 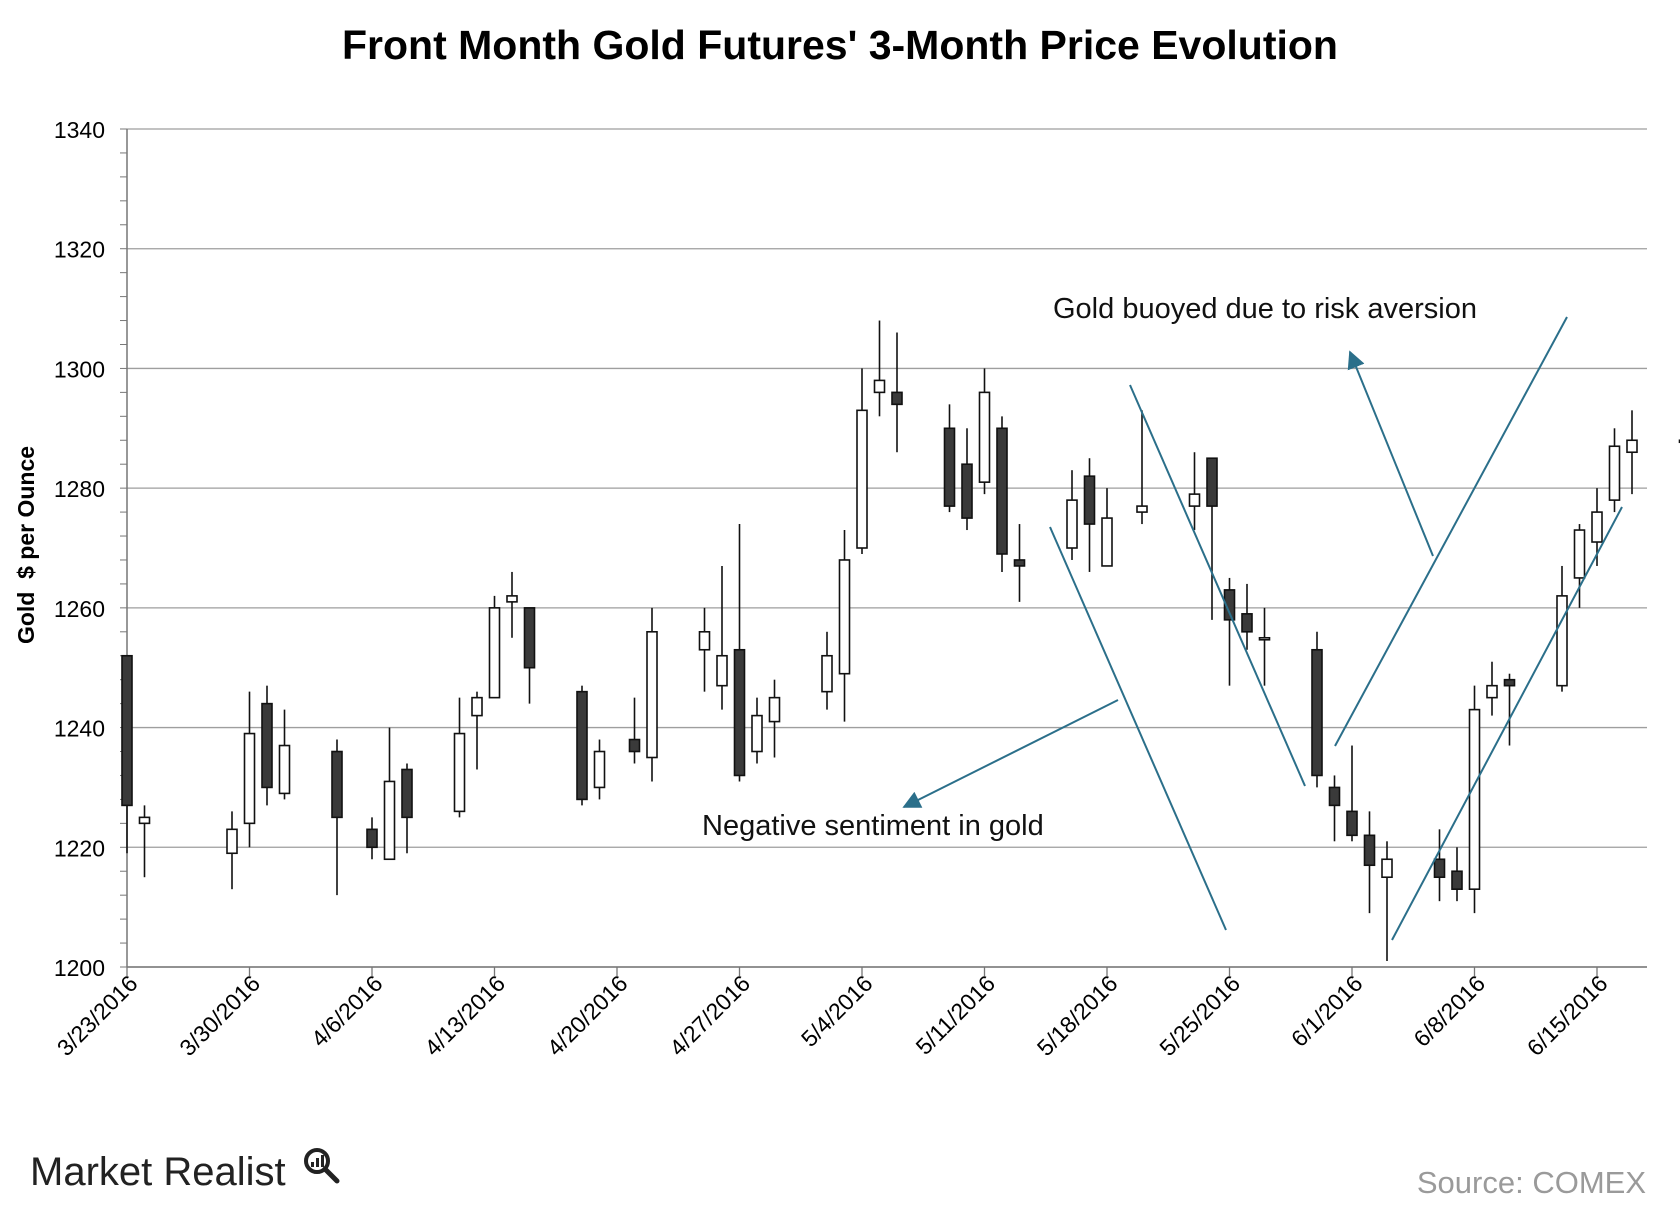 I want to click on y-axis-label: Gold $ per Ounce, so click(x=26, y=545).